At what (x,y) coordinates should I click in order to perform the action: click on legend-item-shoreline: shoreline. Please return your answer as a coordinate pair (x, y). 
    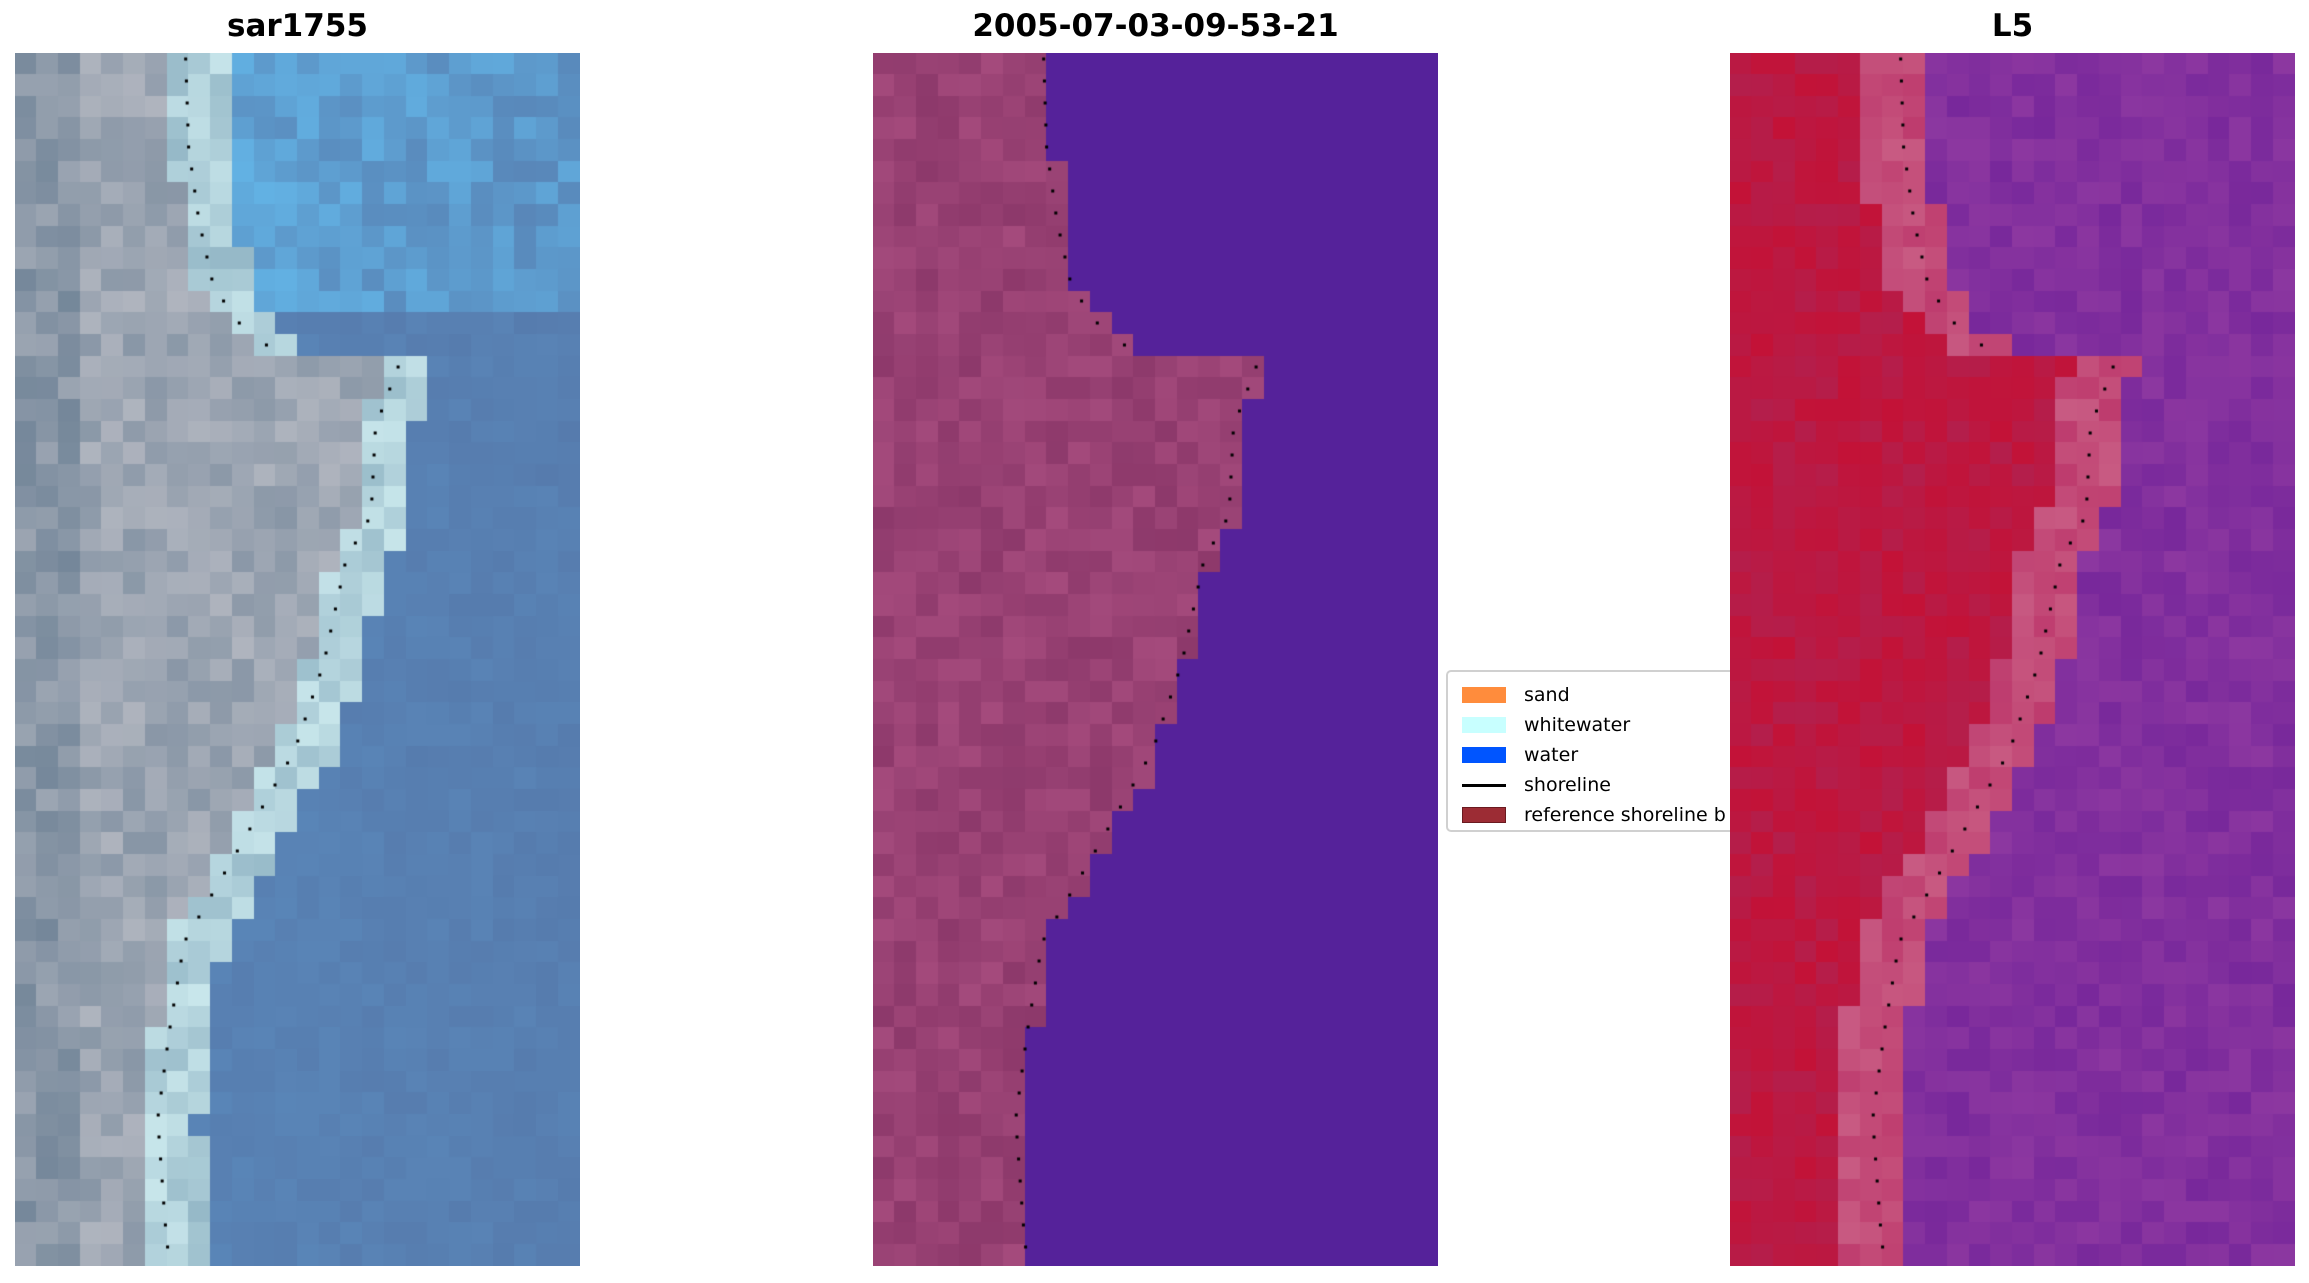
    Looking at the image, I should click on (1536, 785).